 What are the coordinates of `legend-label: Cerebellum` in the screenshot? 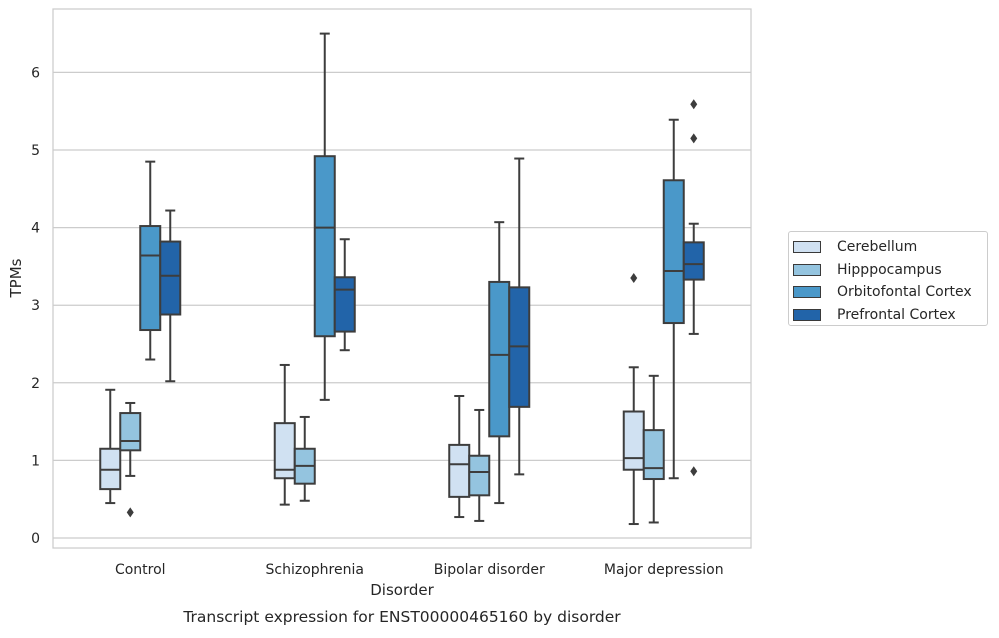 It's located at (877, 247).